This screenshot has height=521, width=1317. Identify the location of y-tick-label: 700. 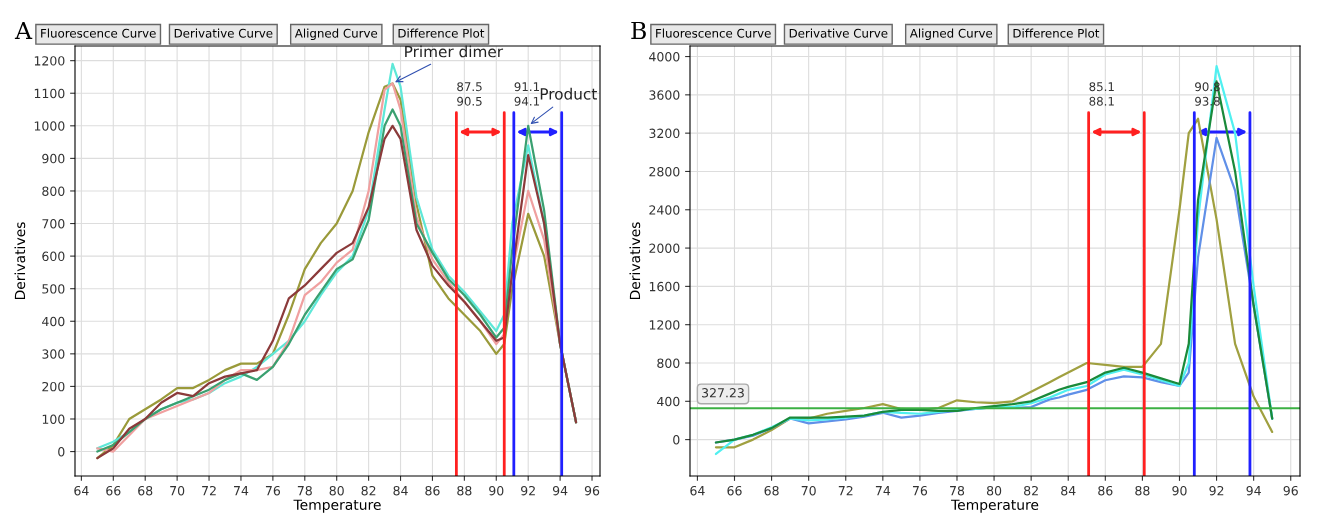
(53, 224).